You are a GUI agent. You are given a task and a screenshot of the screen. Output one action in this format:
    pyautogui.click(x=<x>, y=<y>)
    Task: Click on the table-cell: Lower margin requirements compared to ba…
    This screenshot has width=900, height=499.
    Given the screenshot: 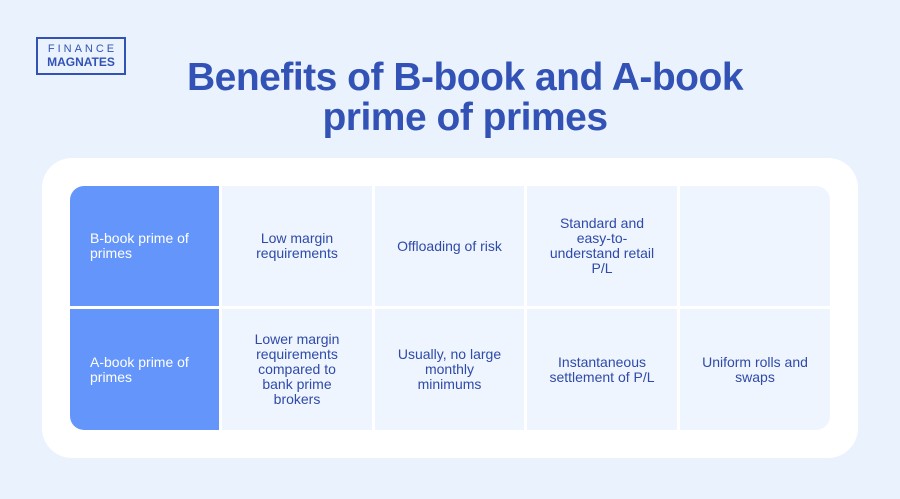 What is the action you would take?
    pyautogui.click(x=297, y=369)
    